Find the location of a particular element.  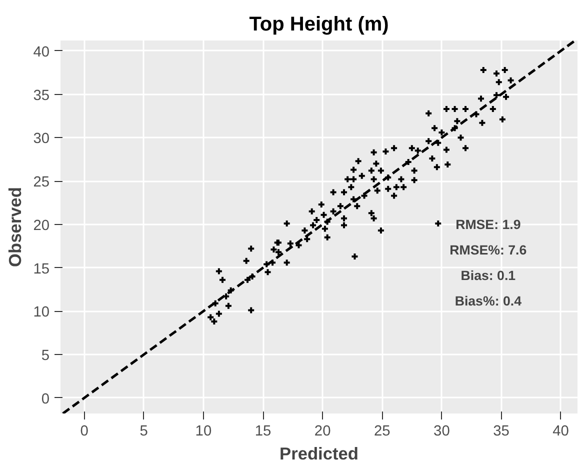

x-tick-label: 40 is located at coordinates (560, 432).